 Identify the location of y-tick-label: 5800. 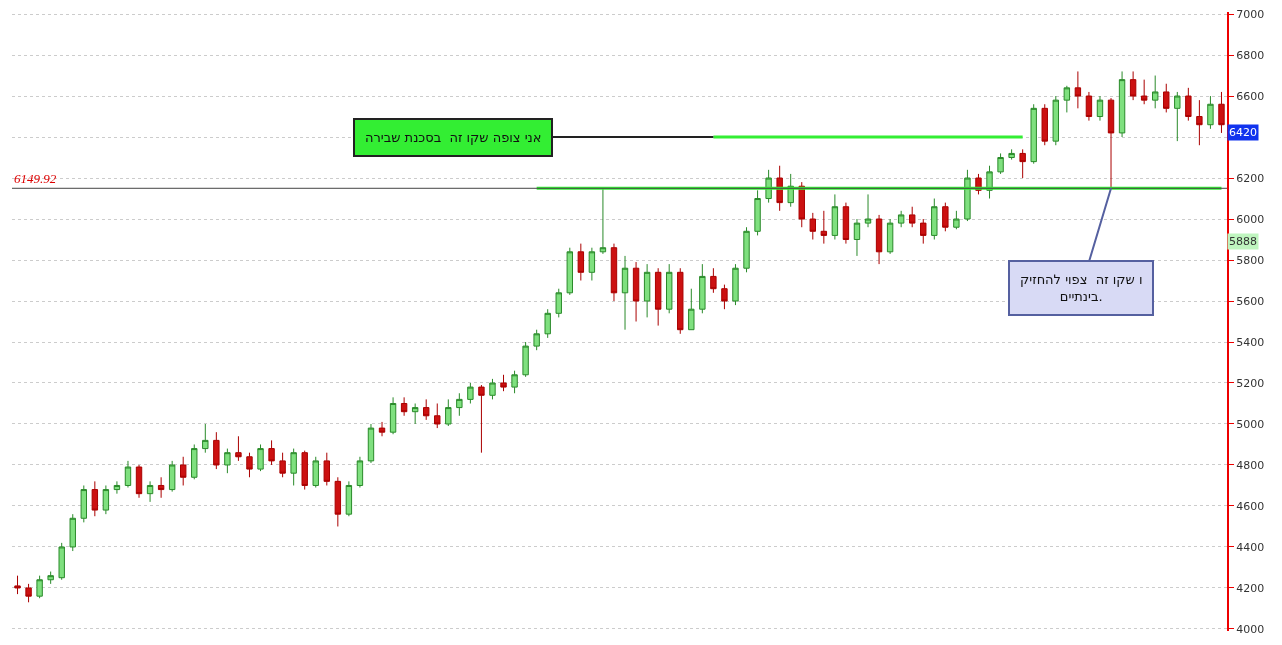
(1250, 260).